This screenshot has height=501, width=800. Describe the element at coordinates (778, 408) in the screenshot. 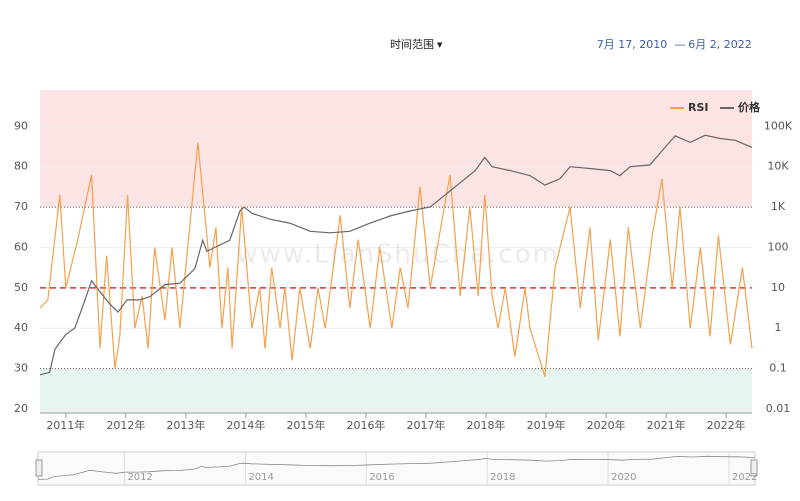

I see `y2-tick-label: 0.01` at that location.